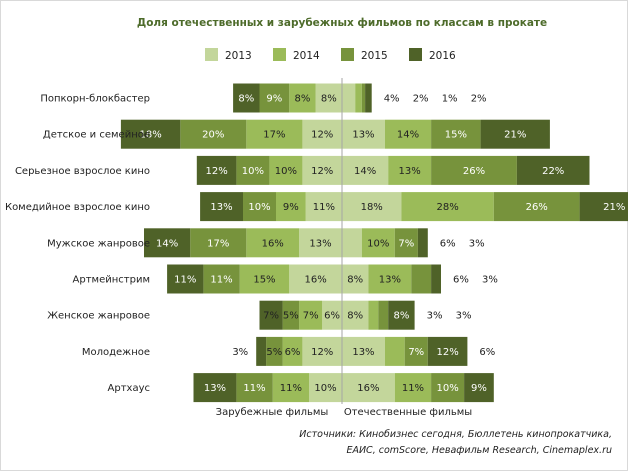 The width and height of the screenshot is (628, 471). I want to click on data-label-foreign: 18%, so click(150, 135).